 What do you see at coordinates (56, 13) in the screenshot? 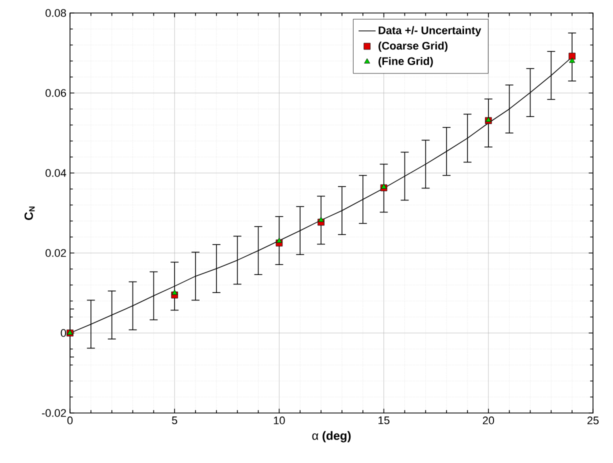
I see `y-tick-label: 0.08` at bounding box center [56, 13].